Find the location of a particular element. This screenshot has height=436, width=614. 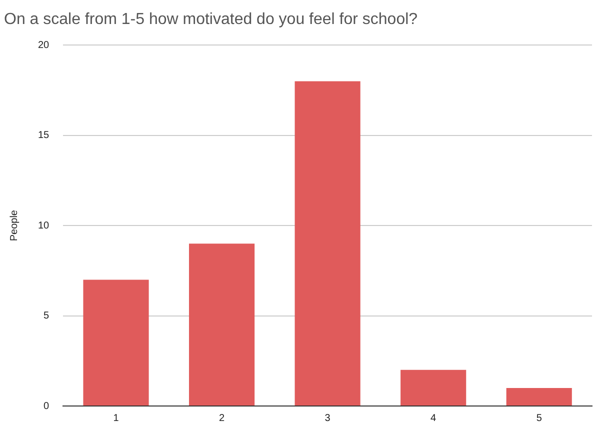

y-tick-label: 20 is located at coordinates (44, 45).